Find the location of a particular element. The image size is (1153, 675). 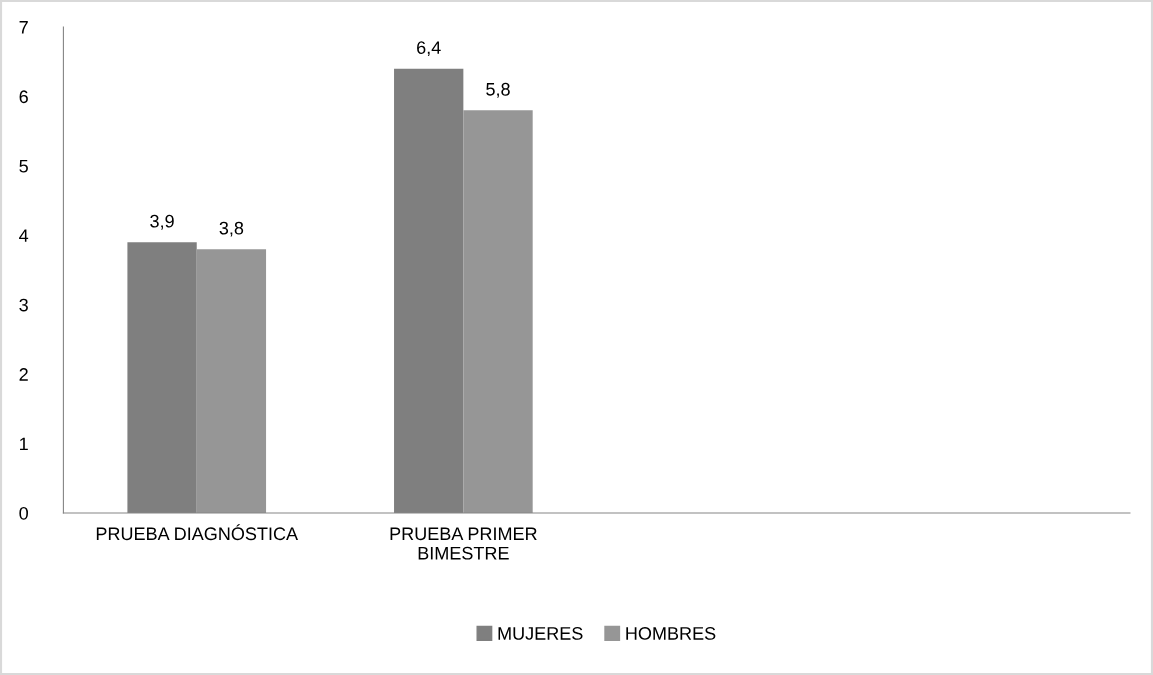

y-tick-label: 7 is located at coordinates (23, 27).